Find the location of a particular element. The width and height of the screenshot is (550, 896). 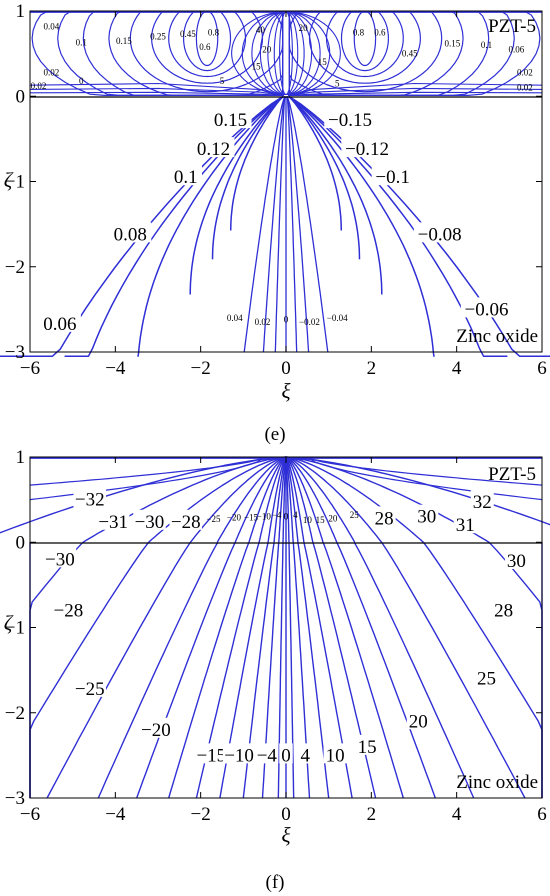

panel-e-contour-label: −0.02 is located at coordinates (309, 322).